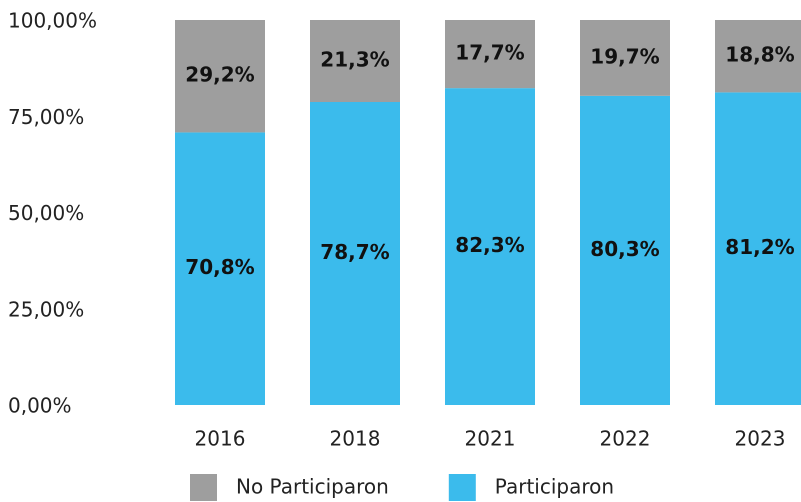 Image resolution: width=801 pixels, height=502 pixels. I want to click on x-tick-label: 2023, so click(760, 439).